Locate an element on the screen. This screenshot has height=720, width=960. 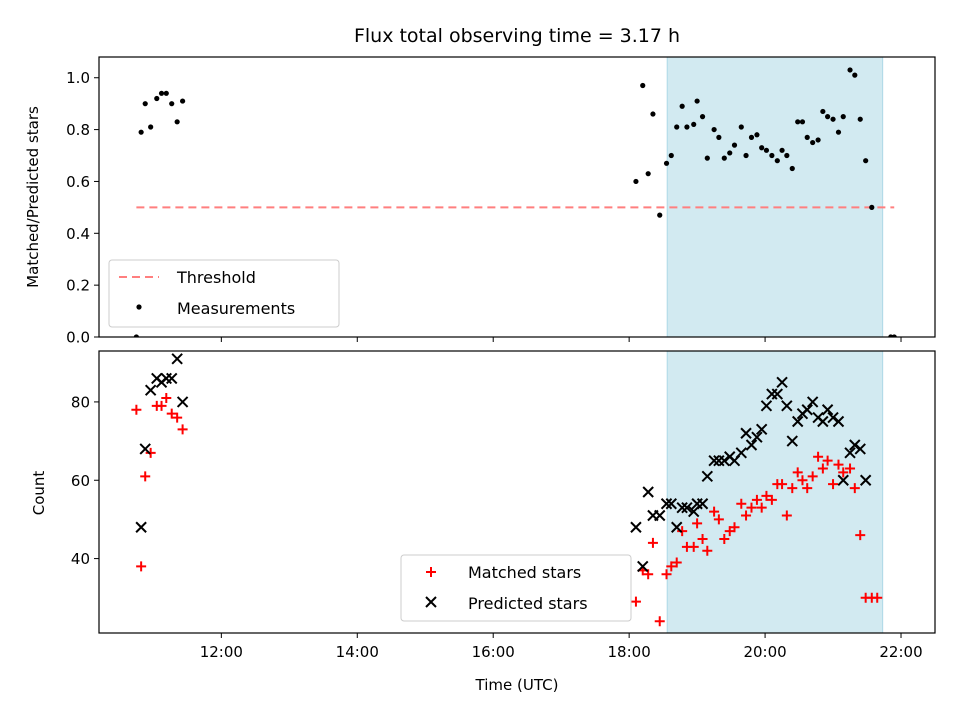
bottom-x-tick-label: 12:00 is located at coordinates (221, 652).